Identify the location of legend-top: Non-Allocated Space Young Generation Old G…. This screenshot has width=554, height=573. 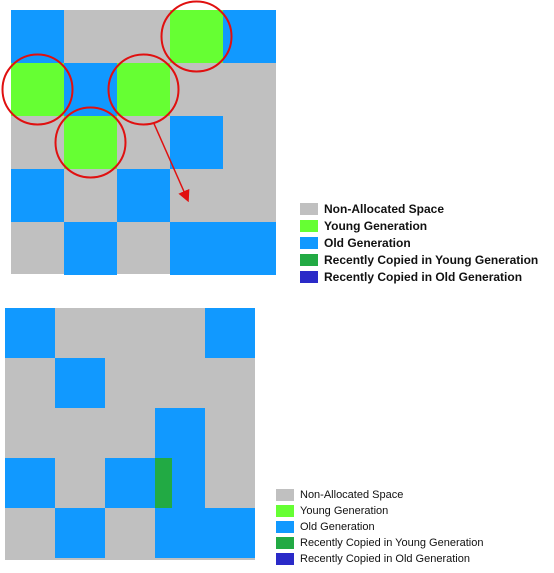
(425, 243).